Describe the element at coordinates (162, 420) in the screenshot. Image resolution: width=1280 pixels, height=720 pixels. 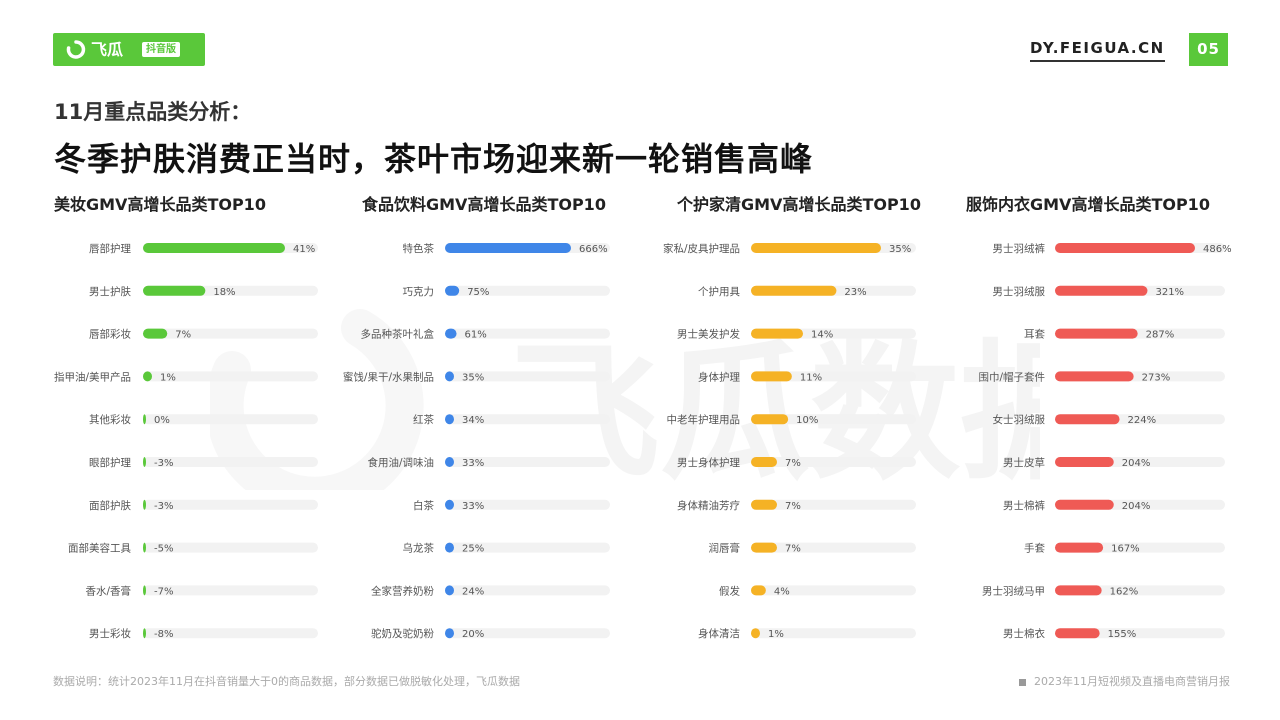
I see `value-label: 0%` at that location.